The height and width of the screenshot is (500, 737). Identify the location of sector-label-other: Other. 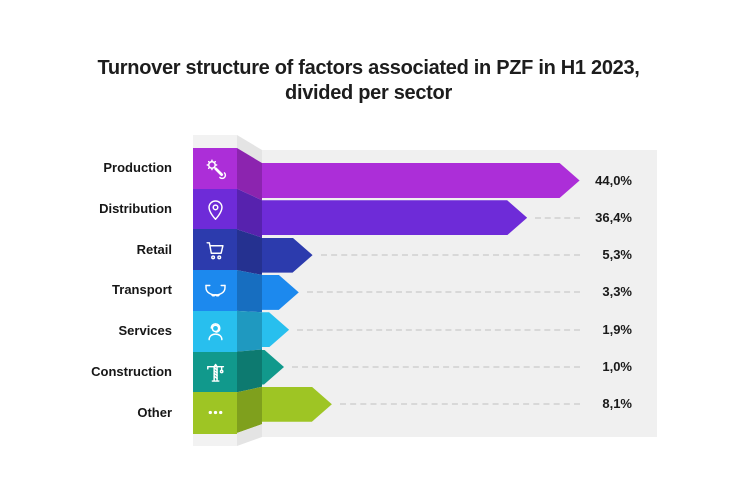
(154, 412).